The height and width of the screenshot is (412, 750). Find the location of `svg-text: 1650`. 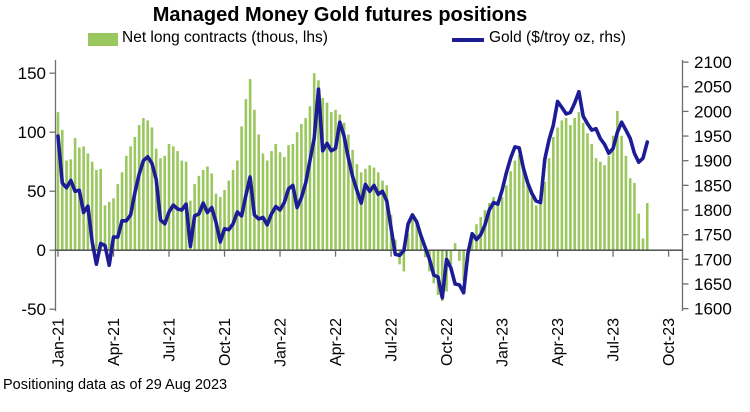

svg-text: 1650 is located at coordinates (713, 284).